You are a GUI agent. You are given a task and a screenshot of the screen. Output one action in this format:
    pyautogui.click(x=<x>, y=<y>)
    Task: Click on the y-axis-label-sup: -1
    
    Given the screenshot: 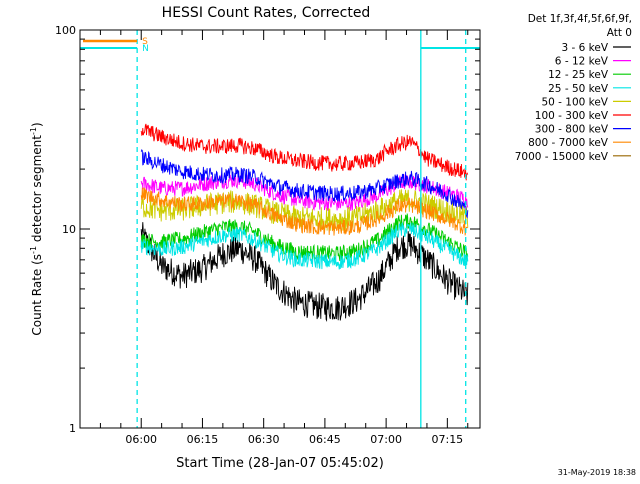 What is the action you would take?
    pyautogui.click(x=33, y=250)
    